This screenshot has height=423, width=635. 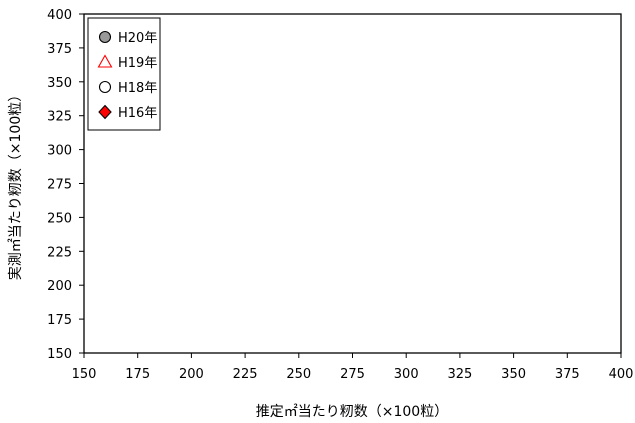 What do you see at coordinates (245, 374) in the screenshot?
I see `x-tick-label: 225` at bounding box center [245, 374].